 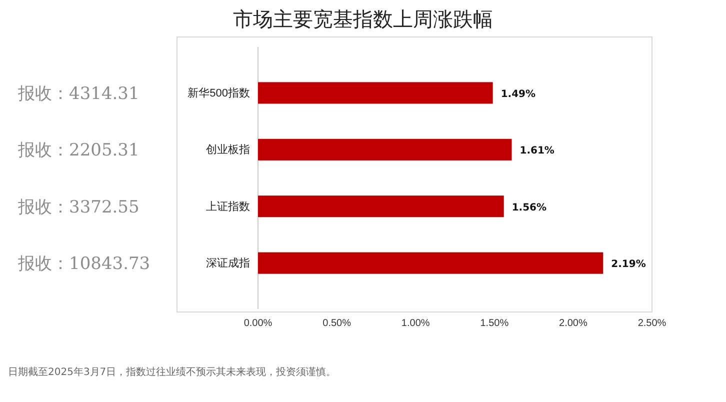 What do you see at coordinates (78, 207) in the screenshot?
I see `text: 报收：3372.55` at bounding box center [78, 207].